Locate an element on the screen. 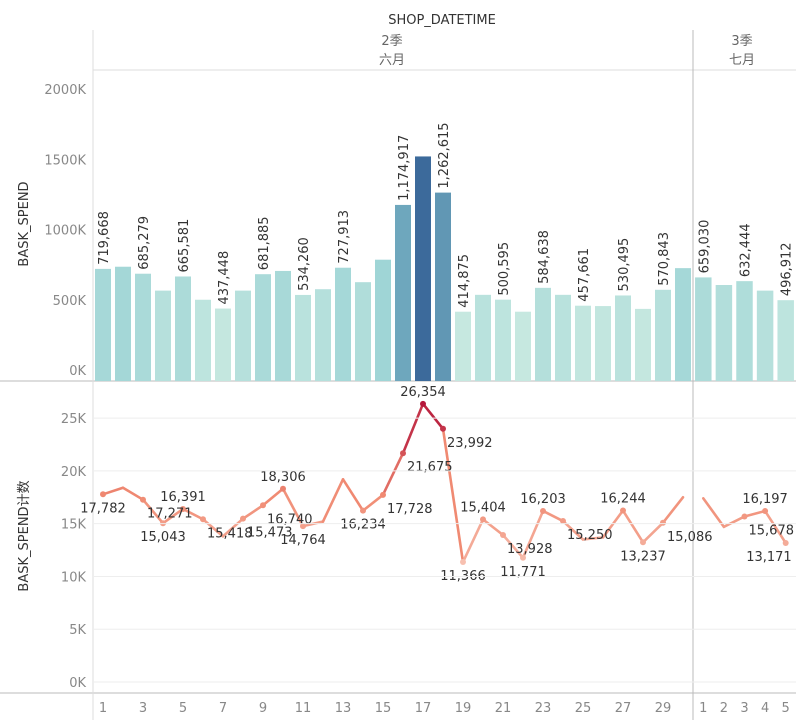 The width and height of the screenshot is (796, 720). line-data-label: 15,418 is located at coordinates (230, 533).